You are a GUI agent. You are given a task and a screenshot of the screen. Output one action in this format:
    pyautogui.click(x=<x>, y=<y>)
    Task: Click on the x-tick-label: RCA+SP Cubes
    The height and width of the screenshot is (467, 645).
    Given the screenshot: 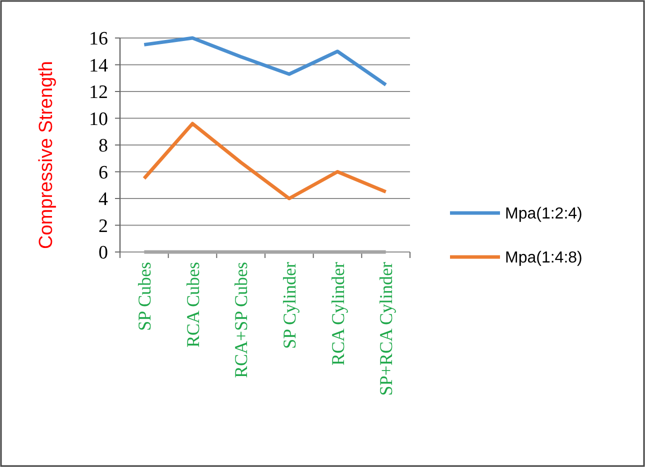 What is the action you would take?
    pyautogui.click(x=241, y=320)
    